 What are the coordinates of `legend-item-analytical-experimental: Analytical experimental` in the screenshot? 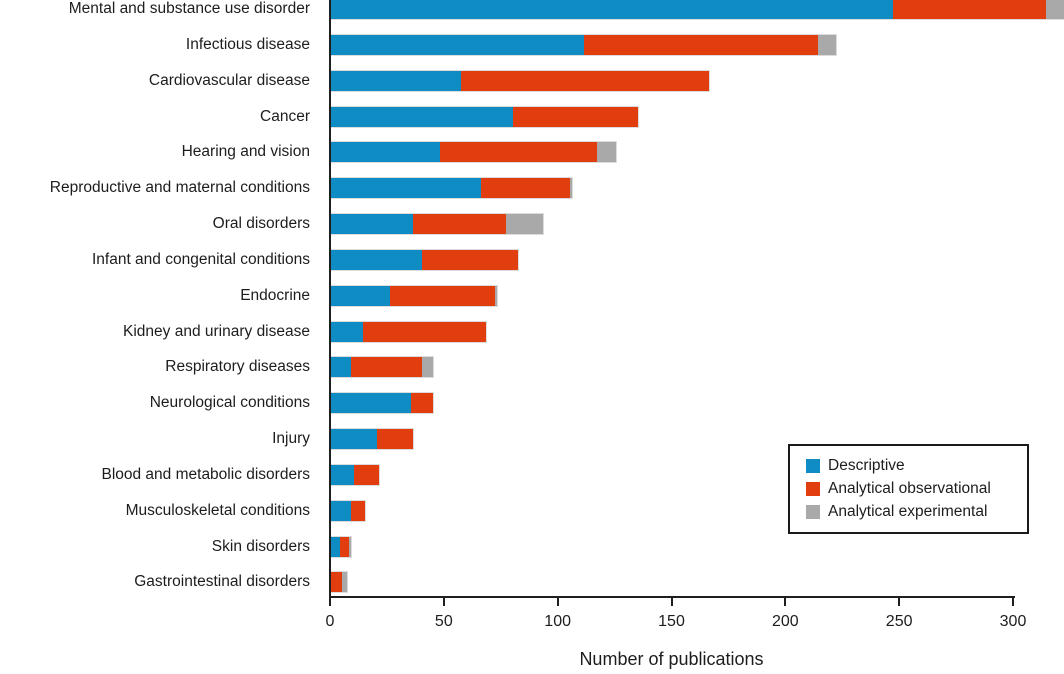 It's located at (916, 512).